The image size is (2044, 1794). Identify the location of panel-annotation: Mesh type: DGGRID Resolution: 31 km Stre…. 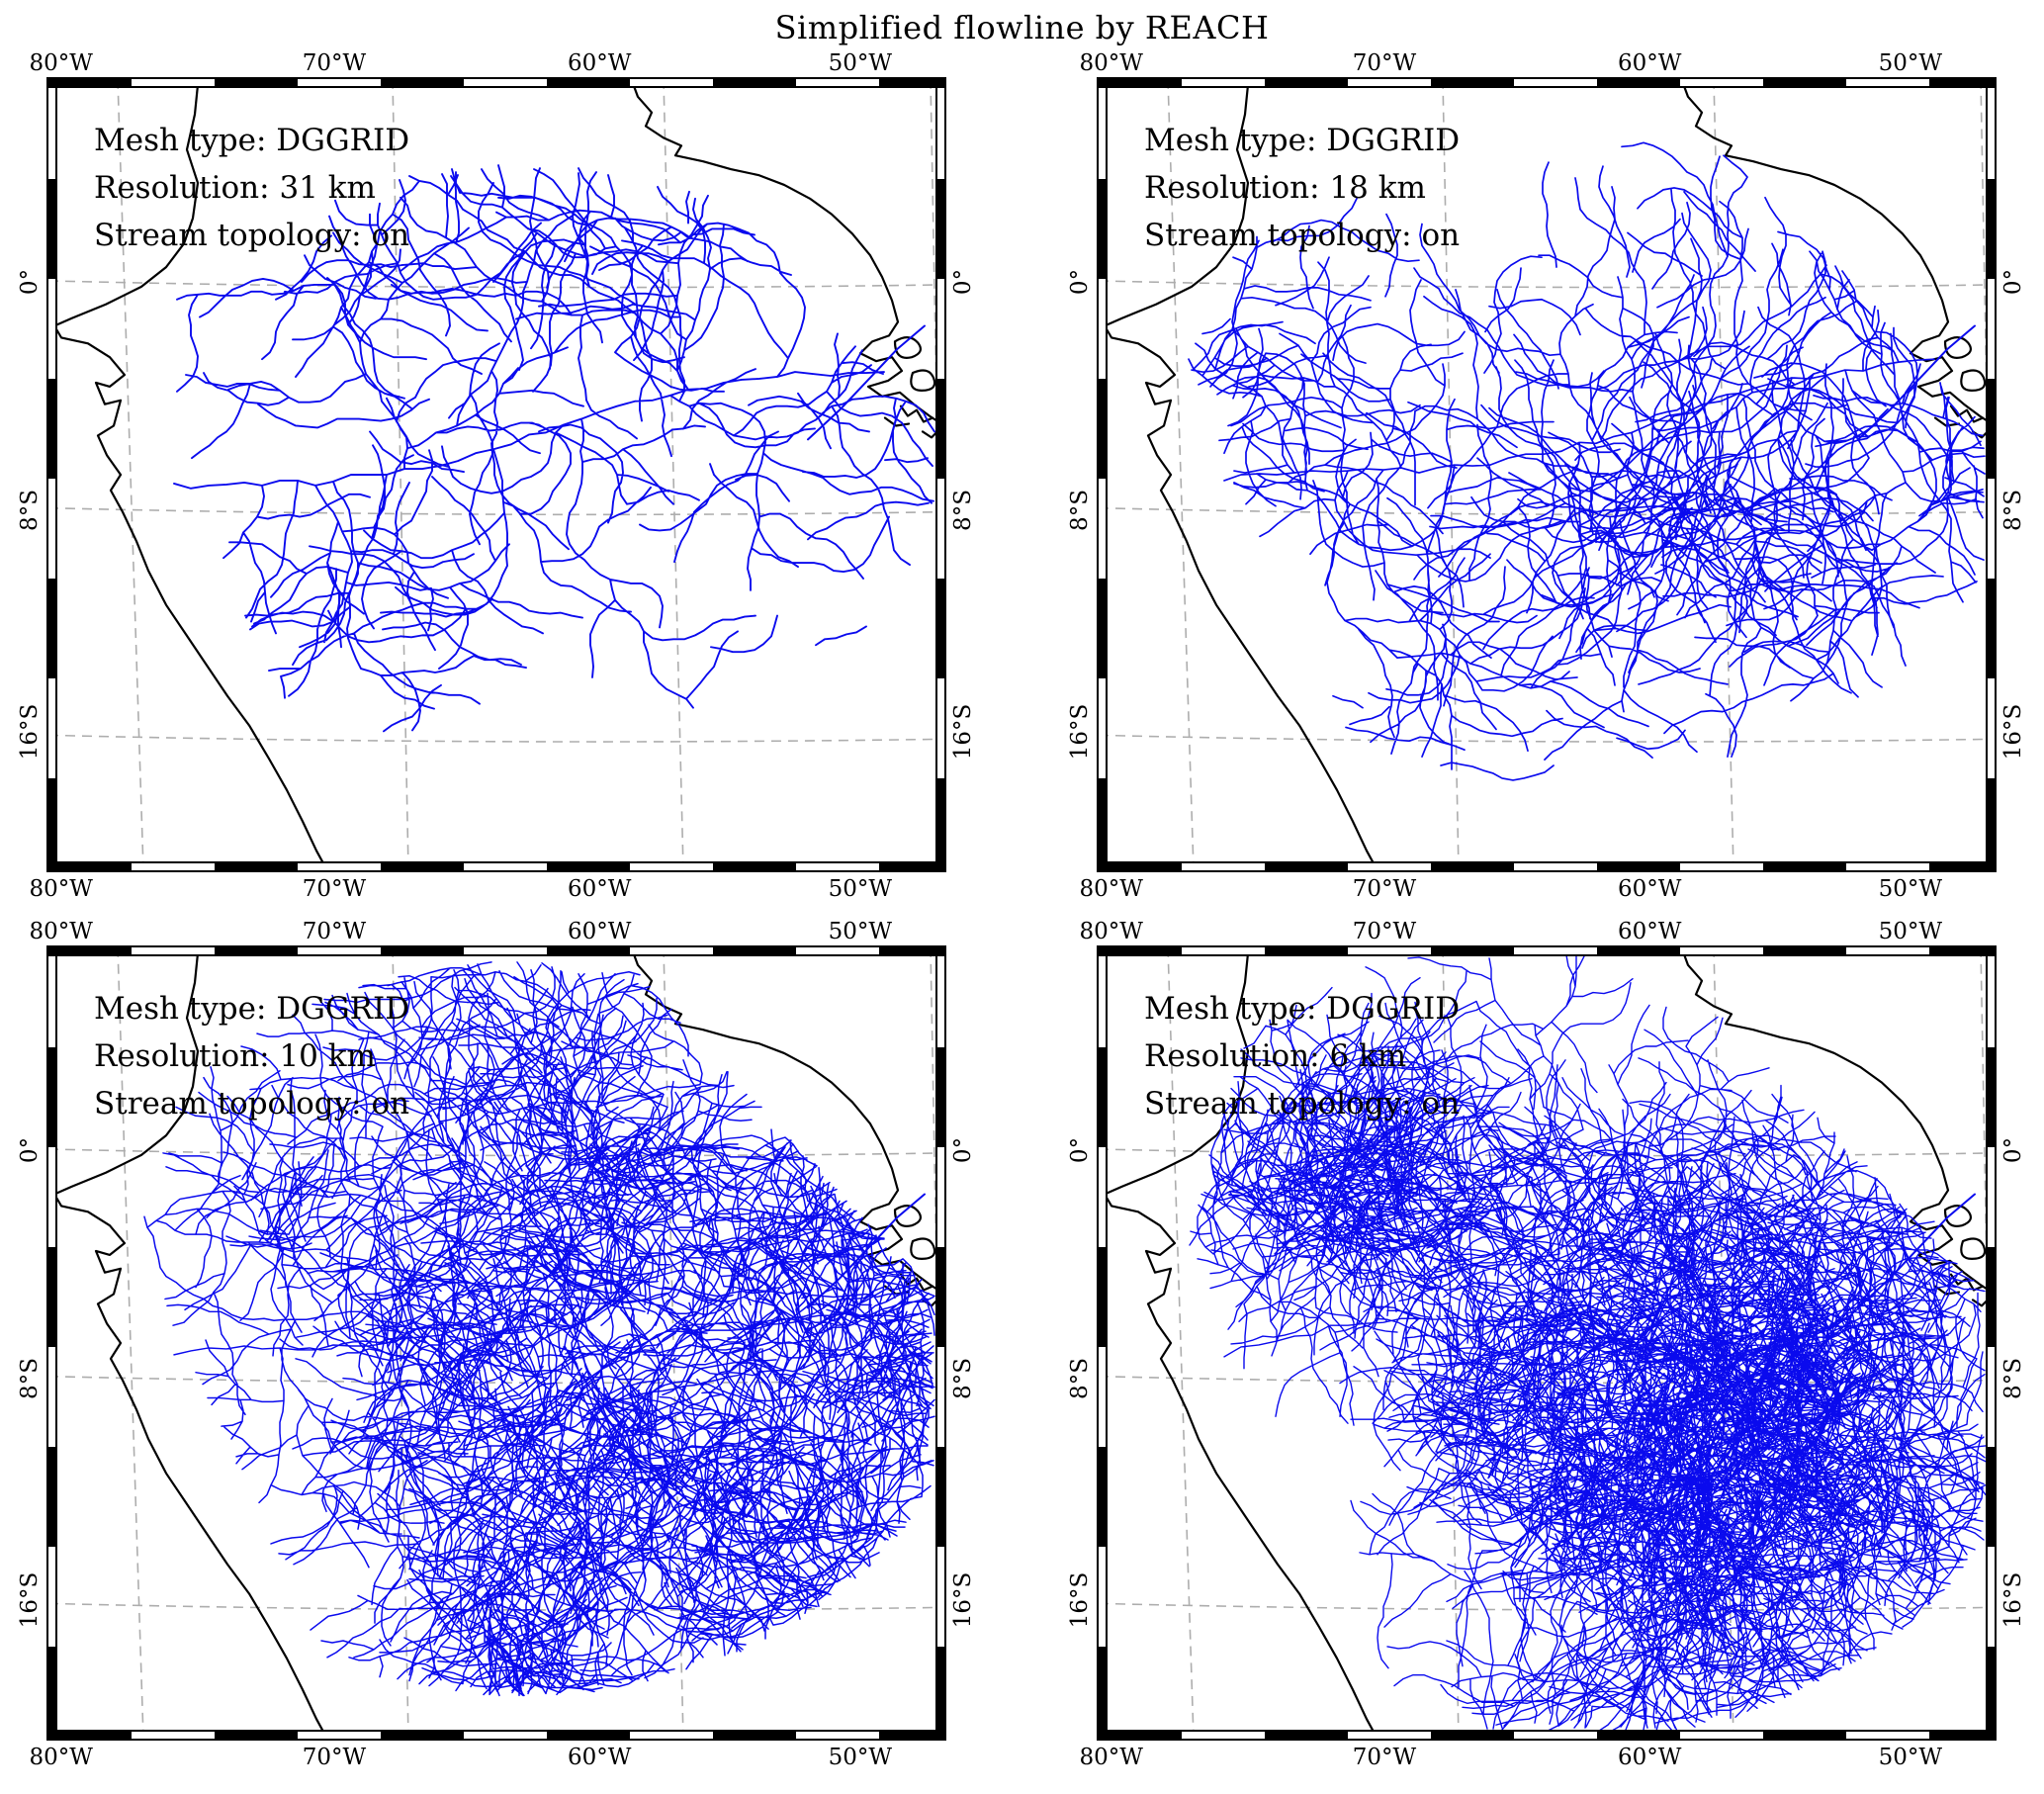
(251, 188).